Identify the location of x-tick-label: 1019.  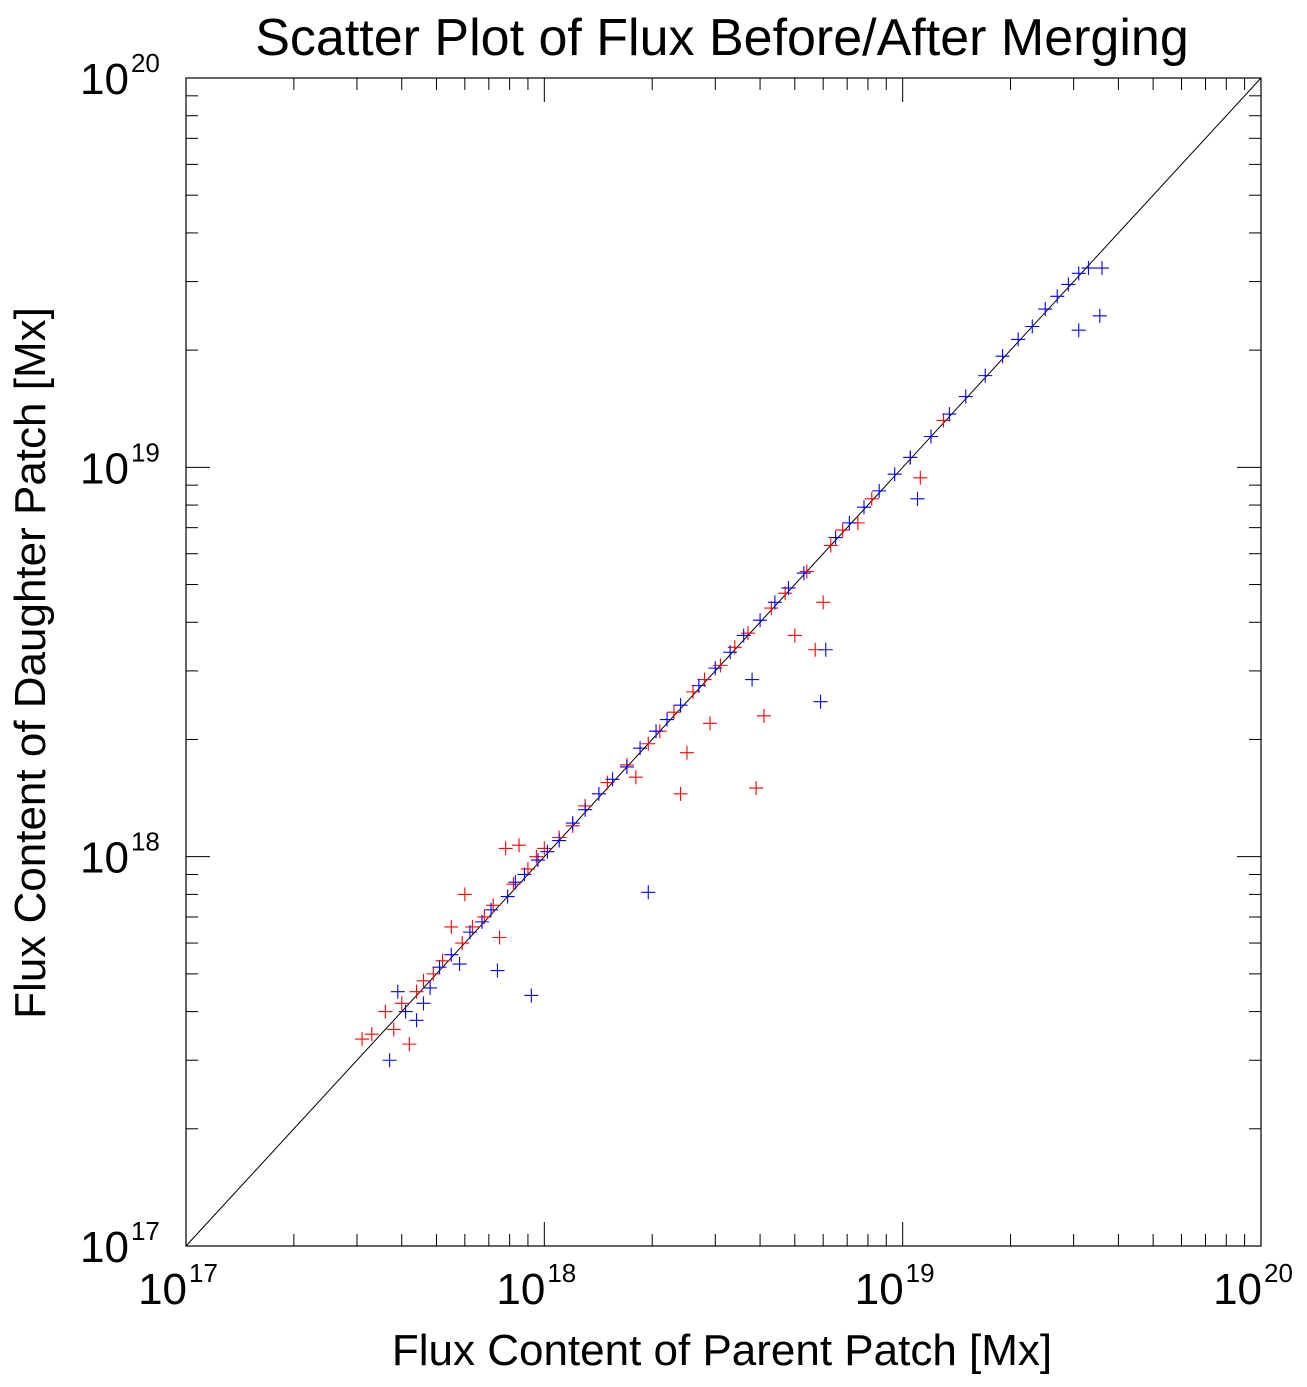
(895, 1286).